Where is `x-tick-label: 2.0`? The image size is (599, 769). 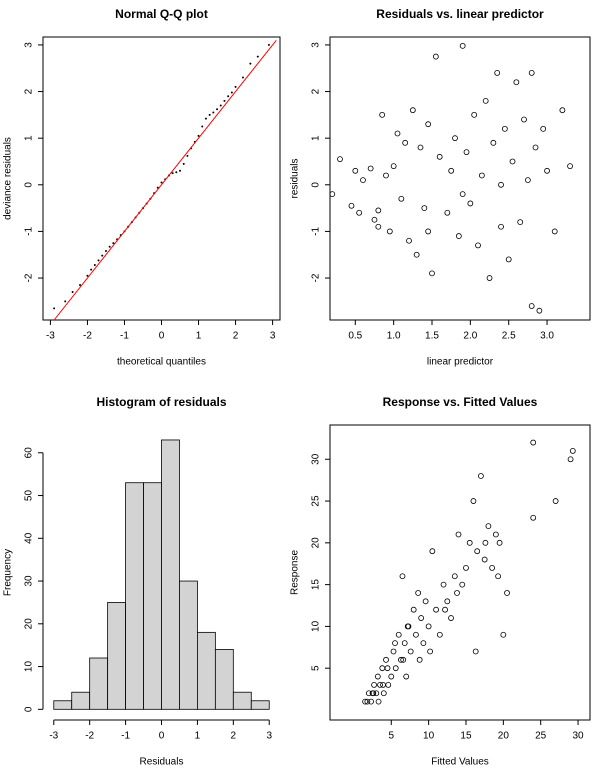
x-tick-label: 2.0 is located at coordinates (470, 336).